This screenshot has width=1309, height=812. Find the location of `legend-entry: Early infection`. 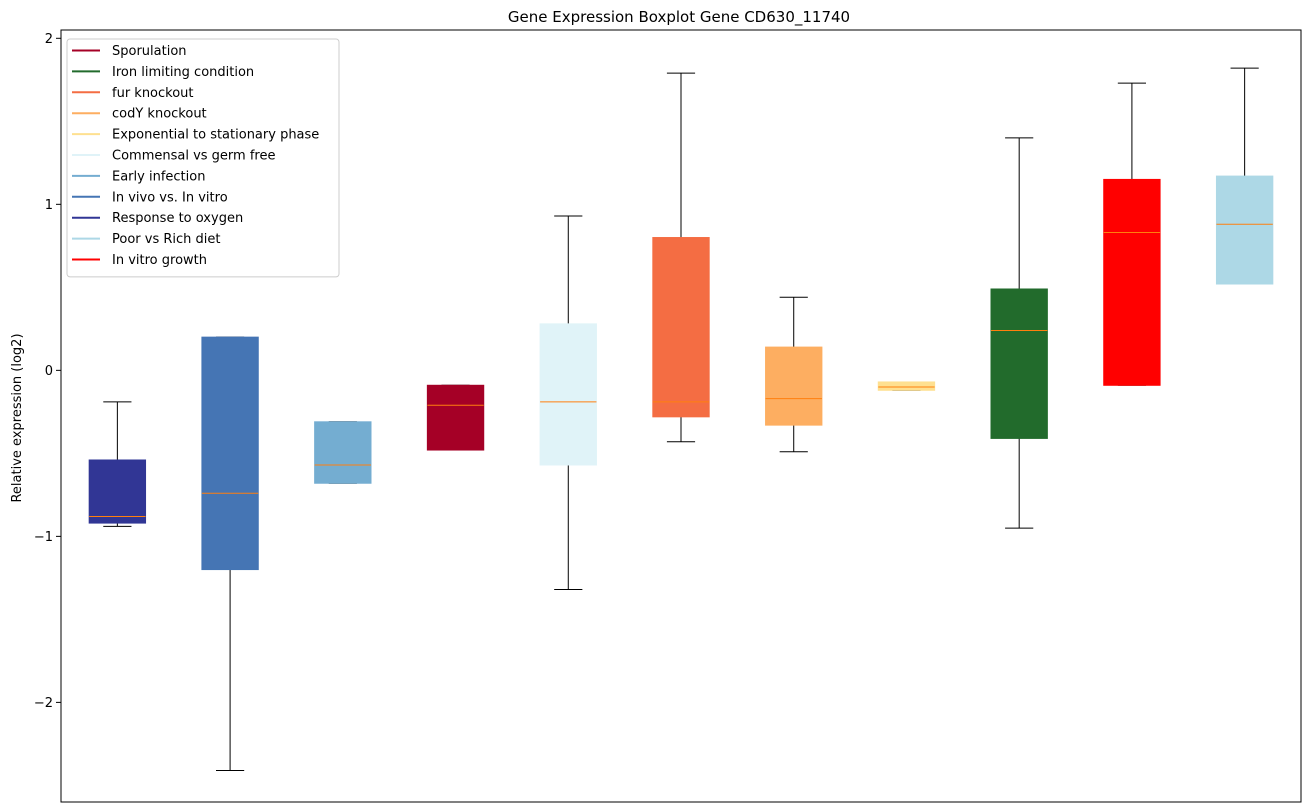

legend-entry: Early infection is located at coordinates (138, 176).